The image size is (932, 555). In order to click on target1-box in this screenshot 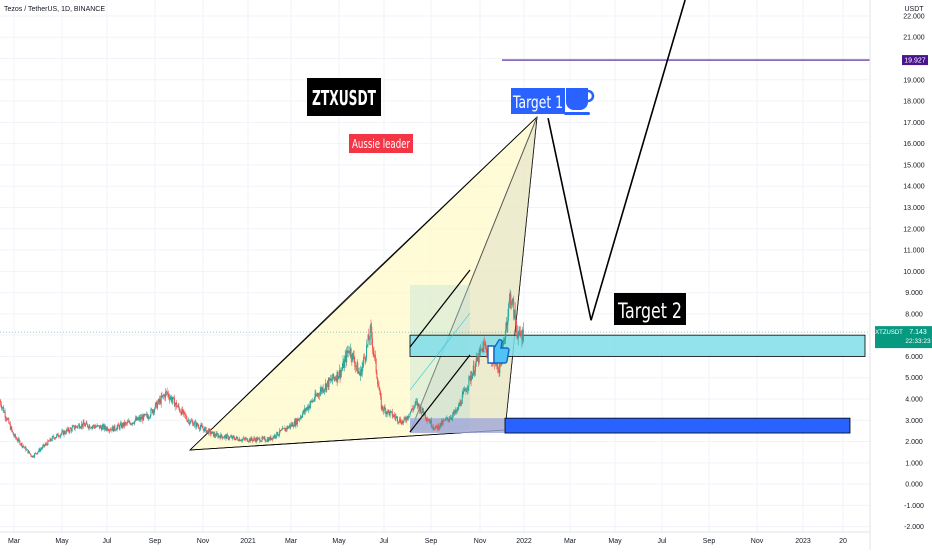, I will do `click(538, 101)`.